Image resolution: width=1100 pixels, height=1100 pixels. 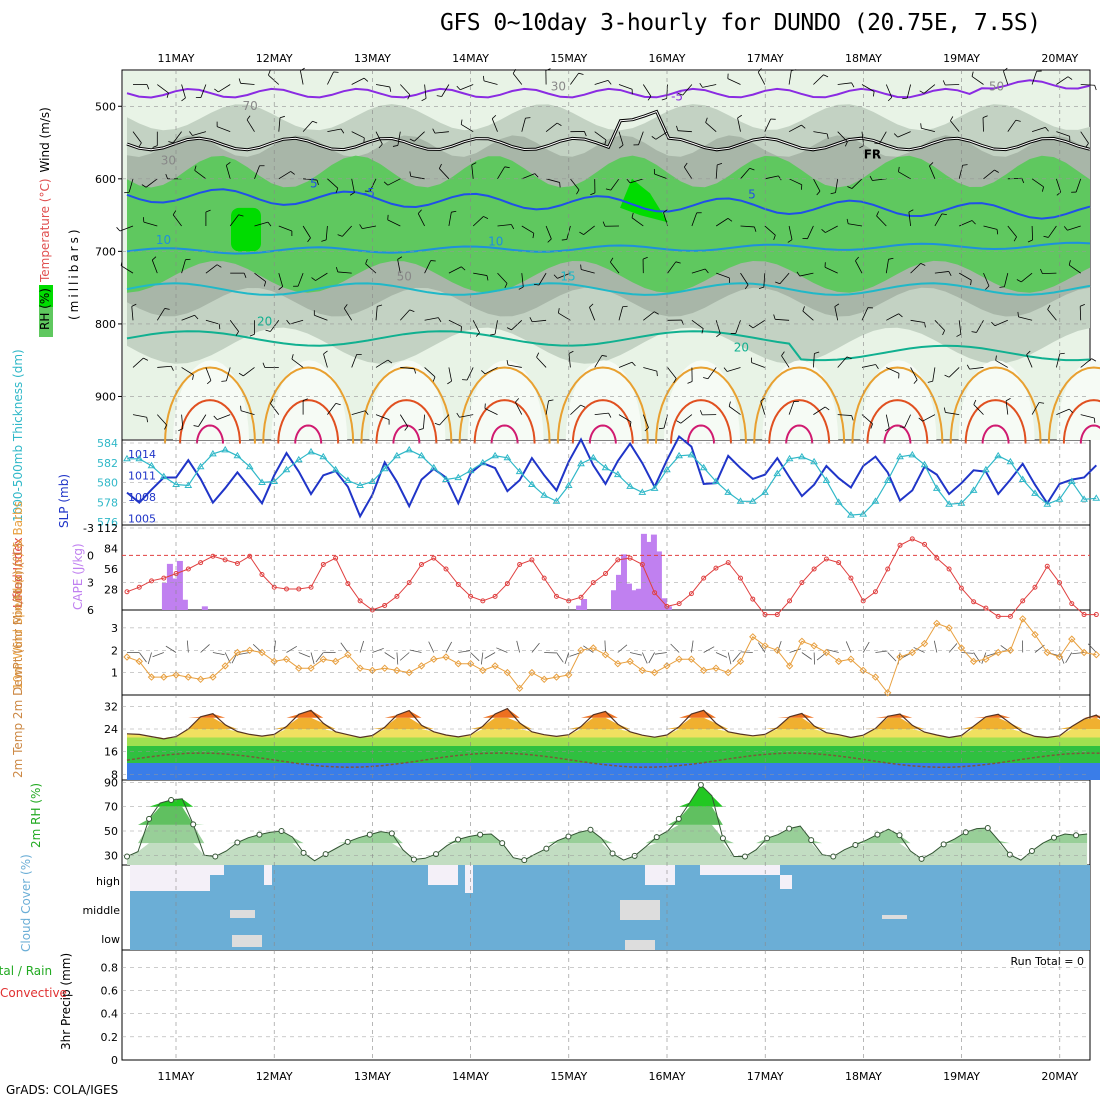 I want to click on date-label-top: 18MAY, so click(x=863, y=58).